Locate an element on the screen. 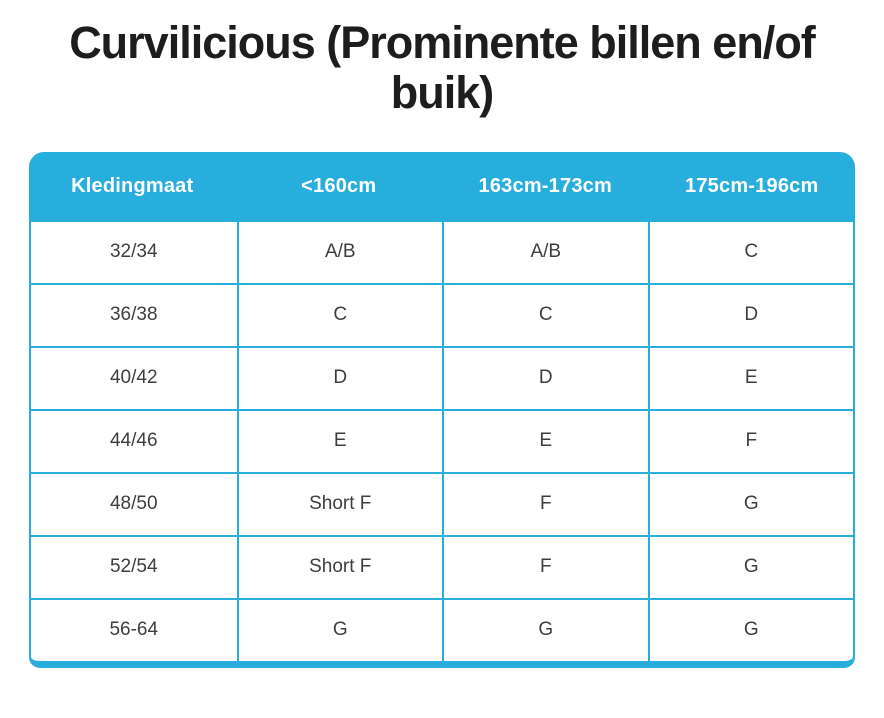  table-cell: 32/34 is located at coordinates (133, 252).